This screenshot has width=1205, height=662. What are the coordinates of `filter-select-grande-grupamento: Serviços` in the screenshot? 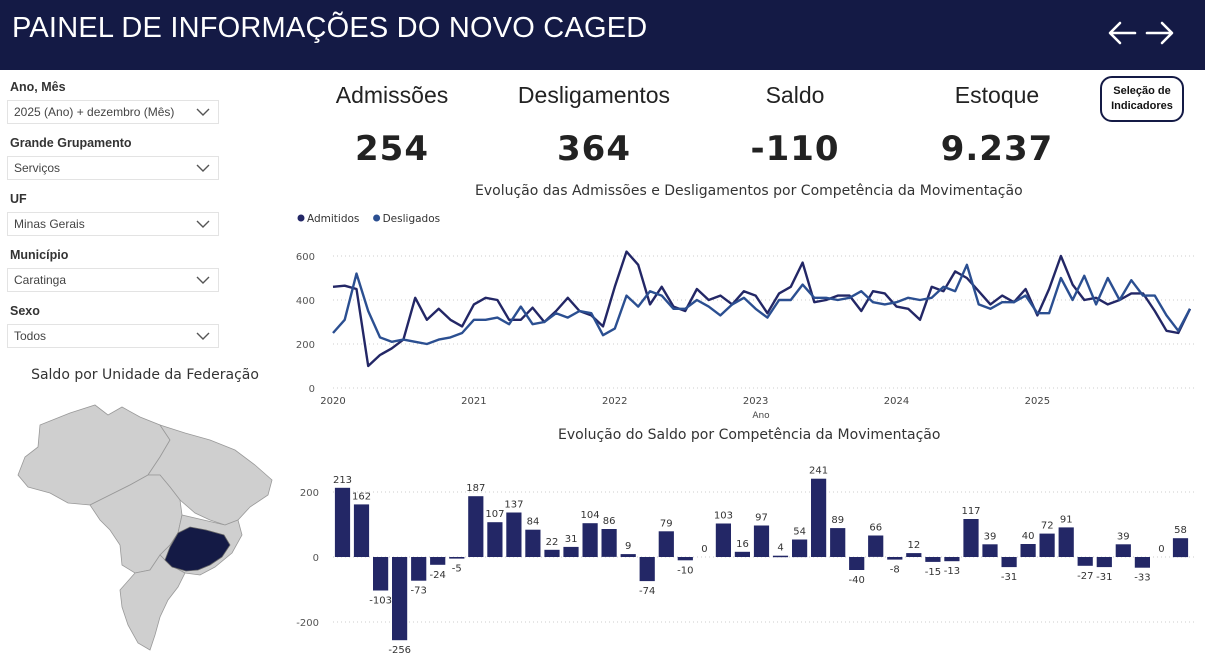 It's located at (113, 168).